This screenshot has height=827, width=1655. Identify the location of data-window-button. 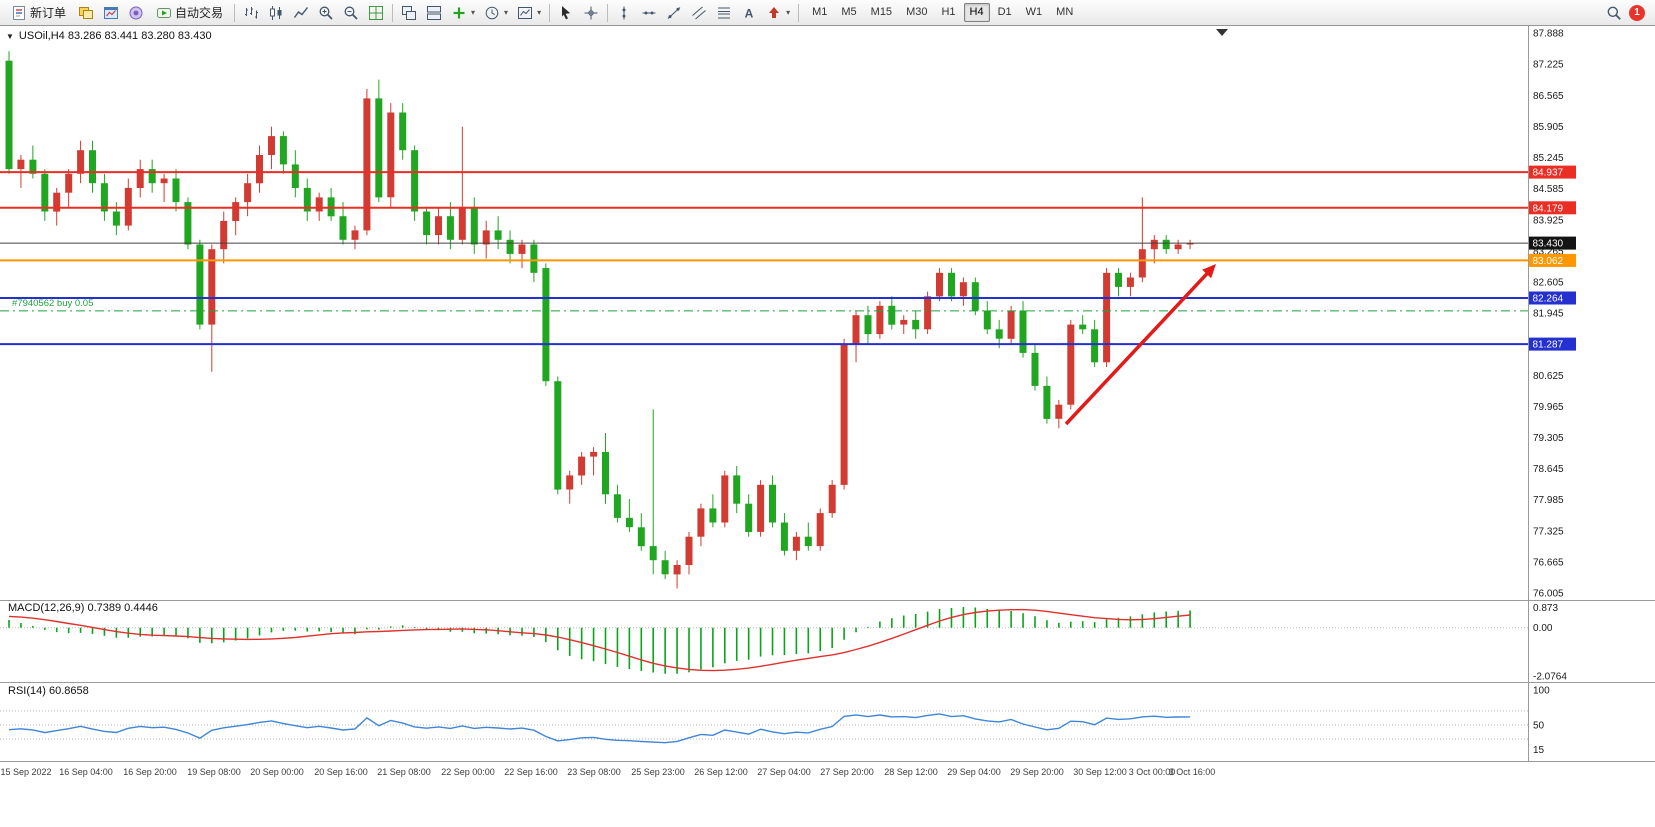
(136, 13).